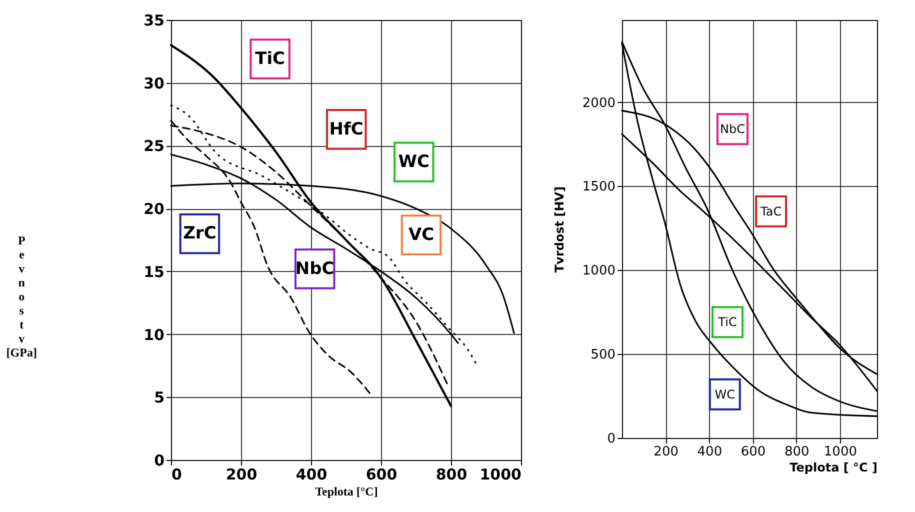  Describe the element at coordinates (346, 129) in the screenshot. I see `annotation: HfC` at that location.